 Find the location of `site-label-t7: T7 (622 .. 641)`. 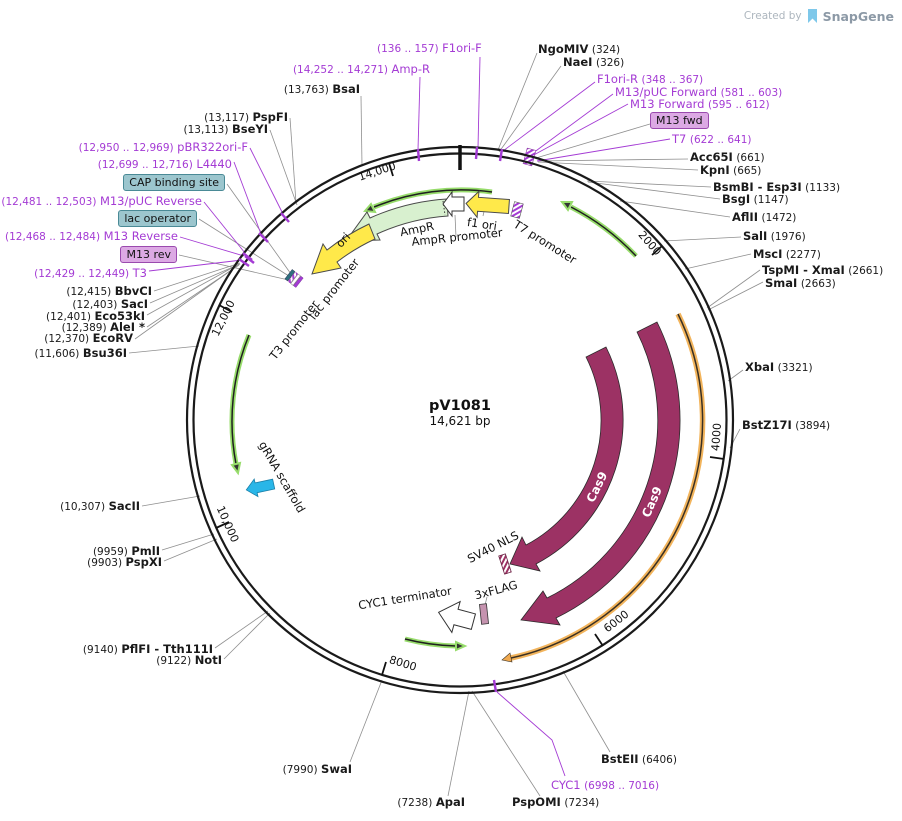

site-label-t7: T7 (622 .. 641) is located at coordinates (712, 139).